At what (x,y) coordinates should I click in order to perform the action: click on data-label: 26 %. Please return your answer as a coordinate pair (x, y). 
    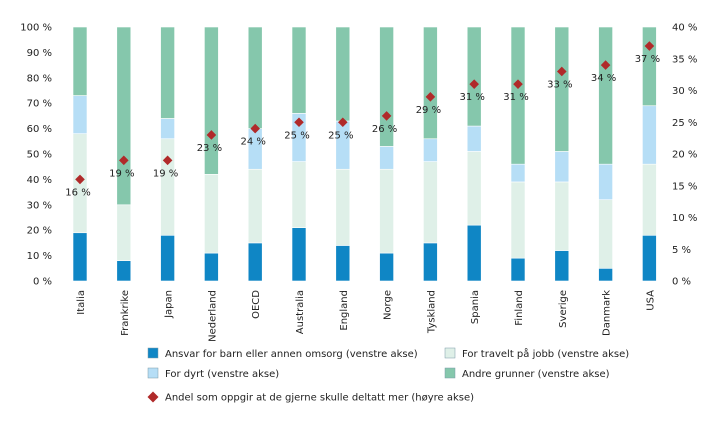
    Looking at the image, I should click on (384, 129).